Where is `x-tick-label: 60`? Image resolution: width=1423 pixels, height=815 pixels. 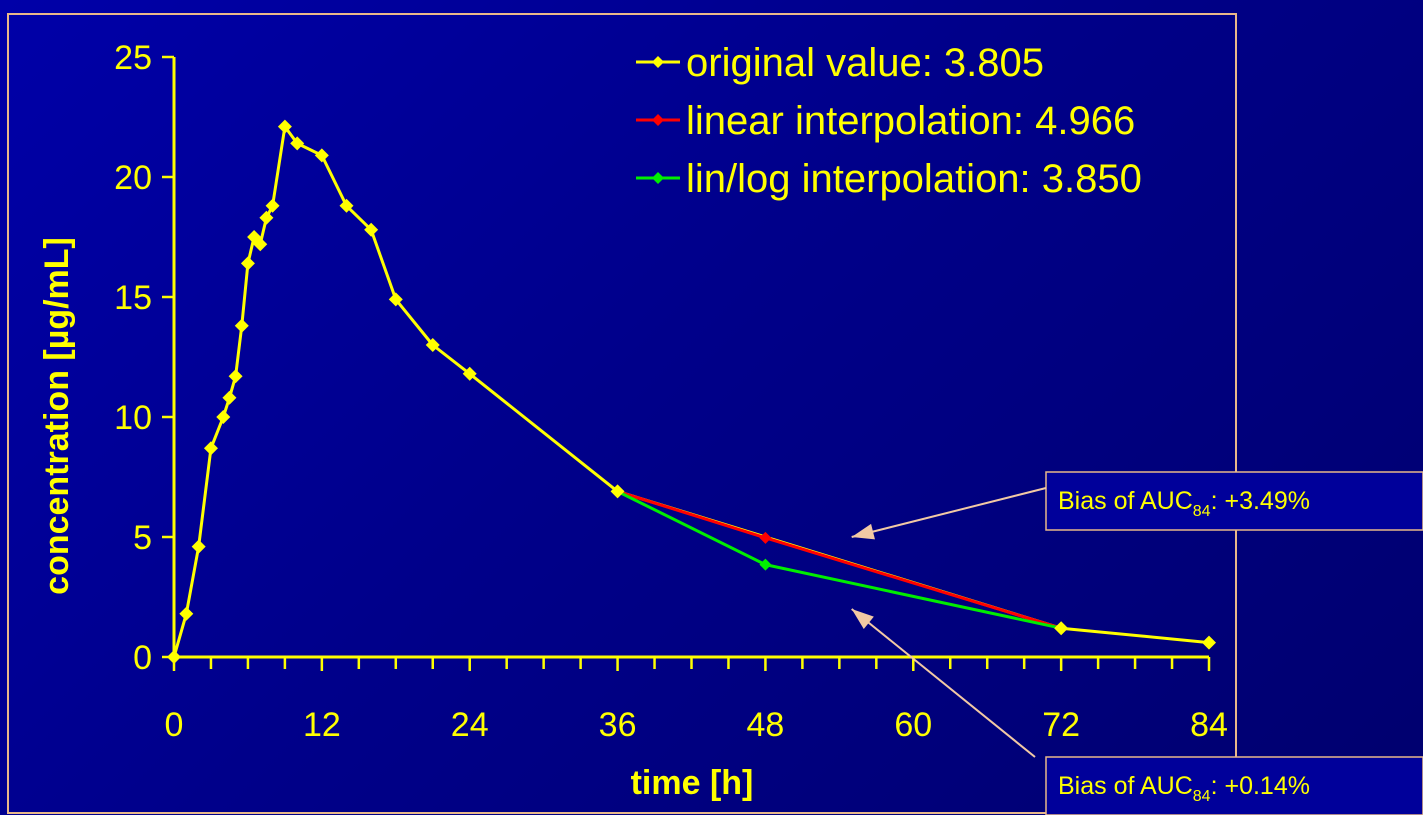
x-tick-label: 60 is located at coordinates (913, 725).